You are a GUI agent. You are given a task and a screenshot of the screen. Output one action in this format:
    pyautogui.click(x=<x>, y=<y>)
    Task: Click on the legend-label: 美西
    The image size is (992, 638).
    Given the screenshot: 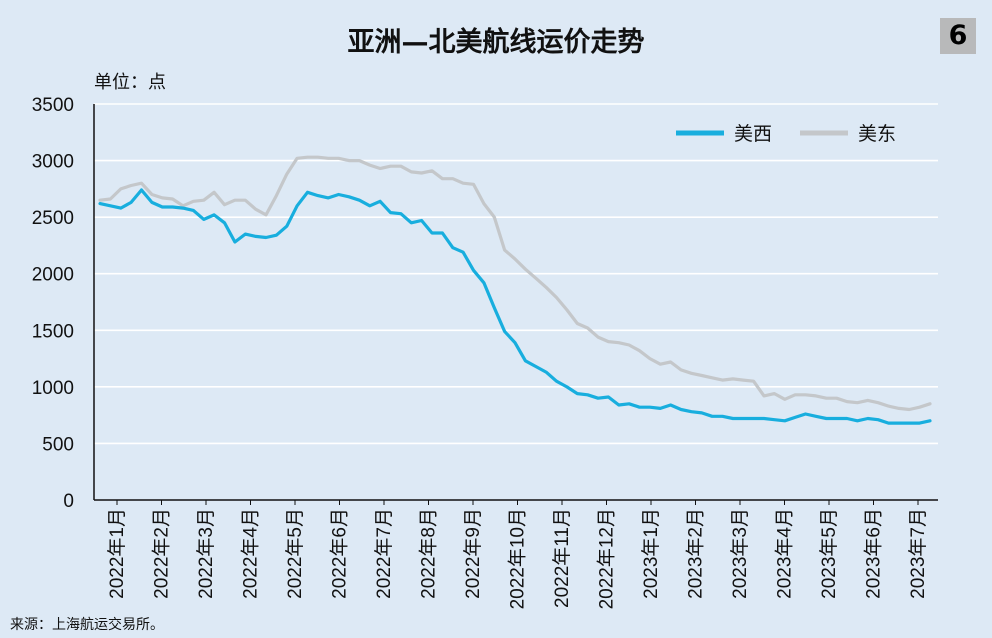 What is the action you would take?
    pyautogui.click(x=753, y=134)
    